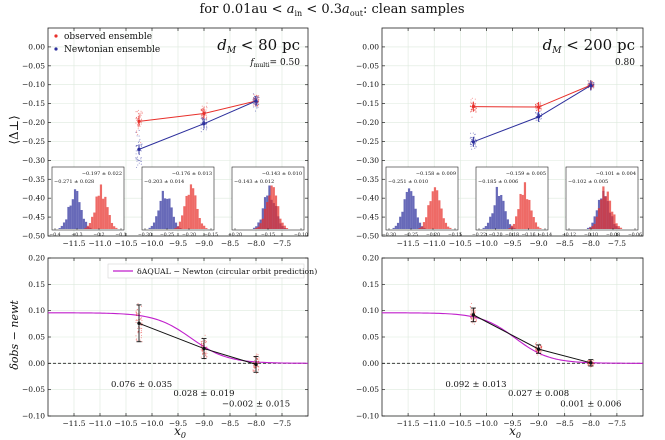  Describe the element at coordinates (613, 235) in the screenshot. I see `inset-tick-label: −0.08` at that location.